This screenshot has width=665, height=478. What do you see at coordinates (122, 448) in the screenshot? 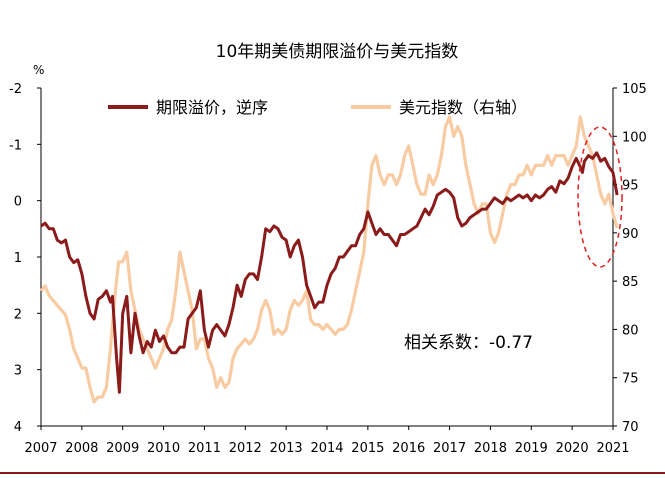
I see `x-axis-tick-label: 2009` at bounding box center [122, 448].